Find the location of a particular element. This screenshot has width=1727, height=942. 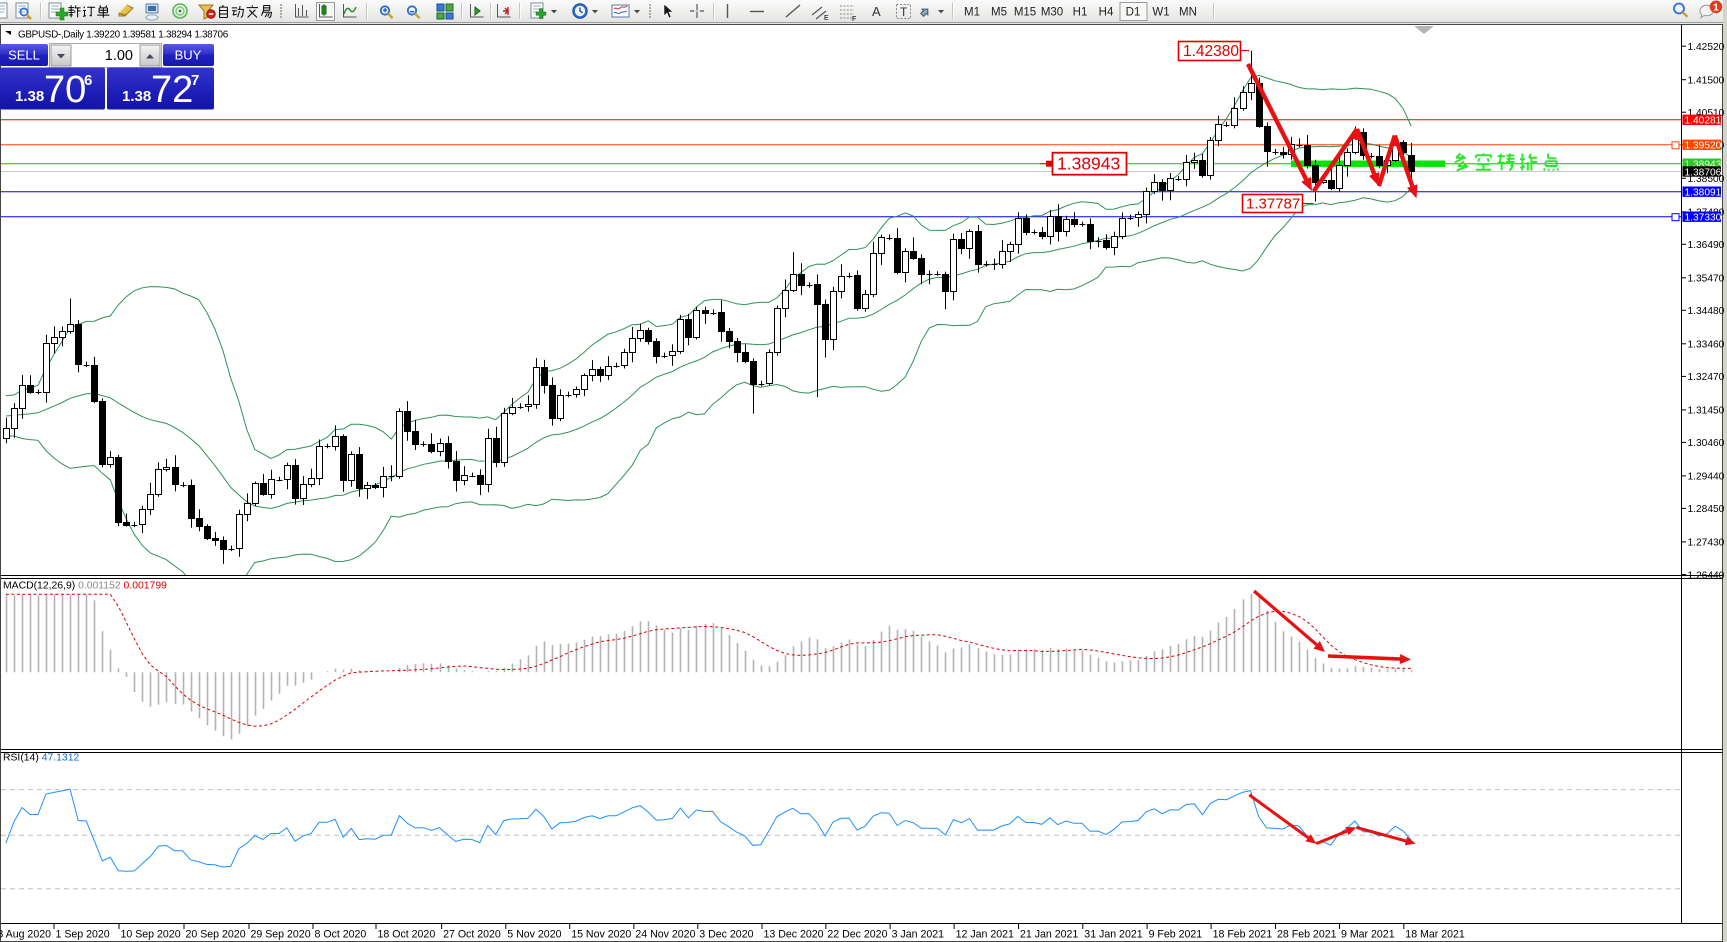

svg-text: 5 Nov 2020 is located at coordinates (534, 935).